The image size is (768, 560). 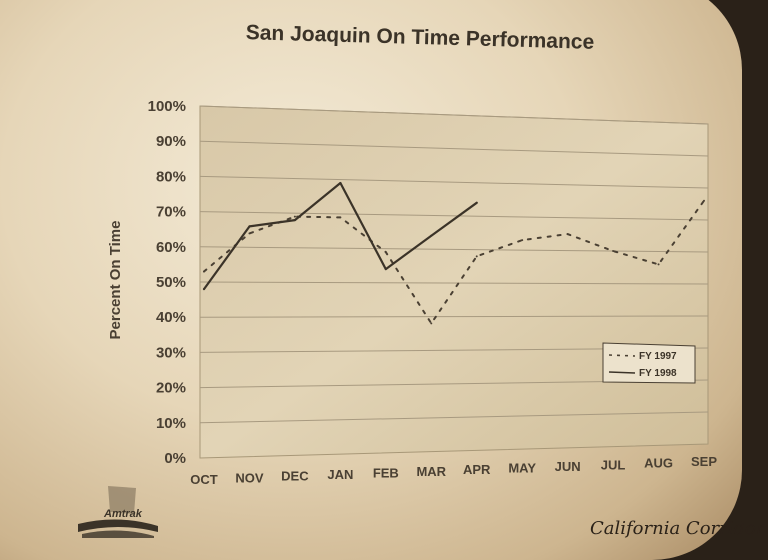 What do you see at coordinates (171, 141) in the screenshot?
I see `y-tick-label: 90%` at bounding box center [171, 141].